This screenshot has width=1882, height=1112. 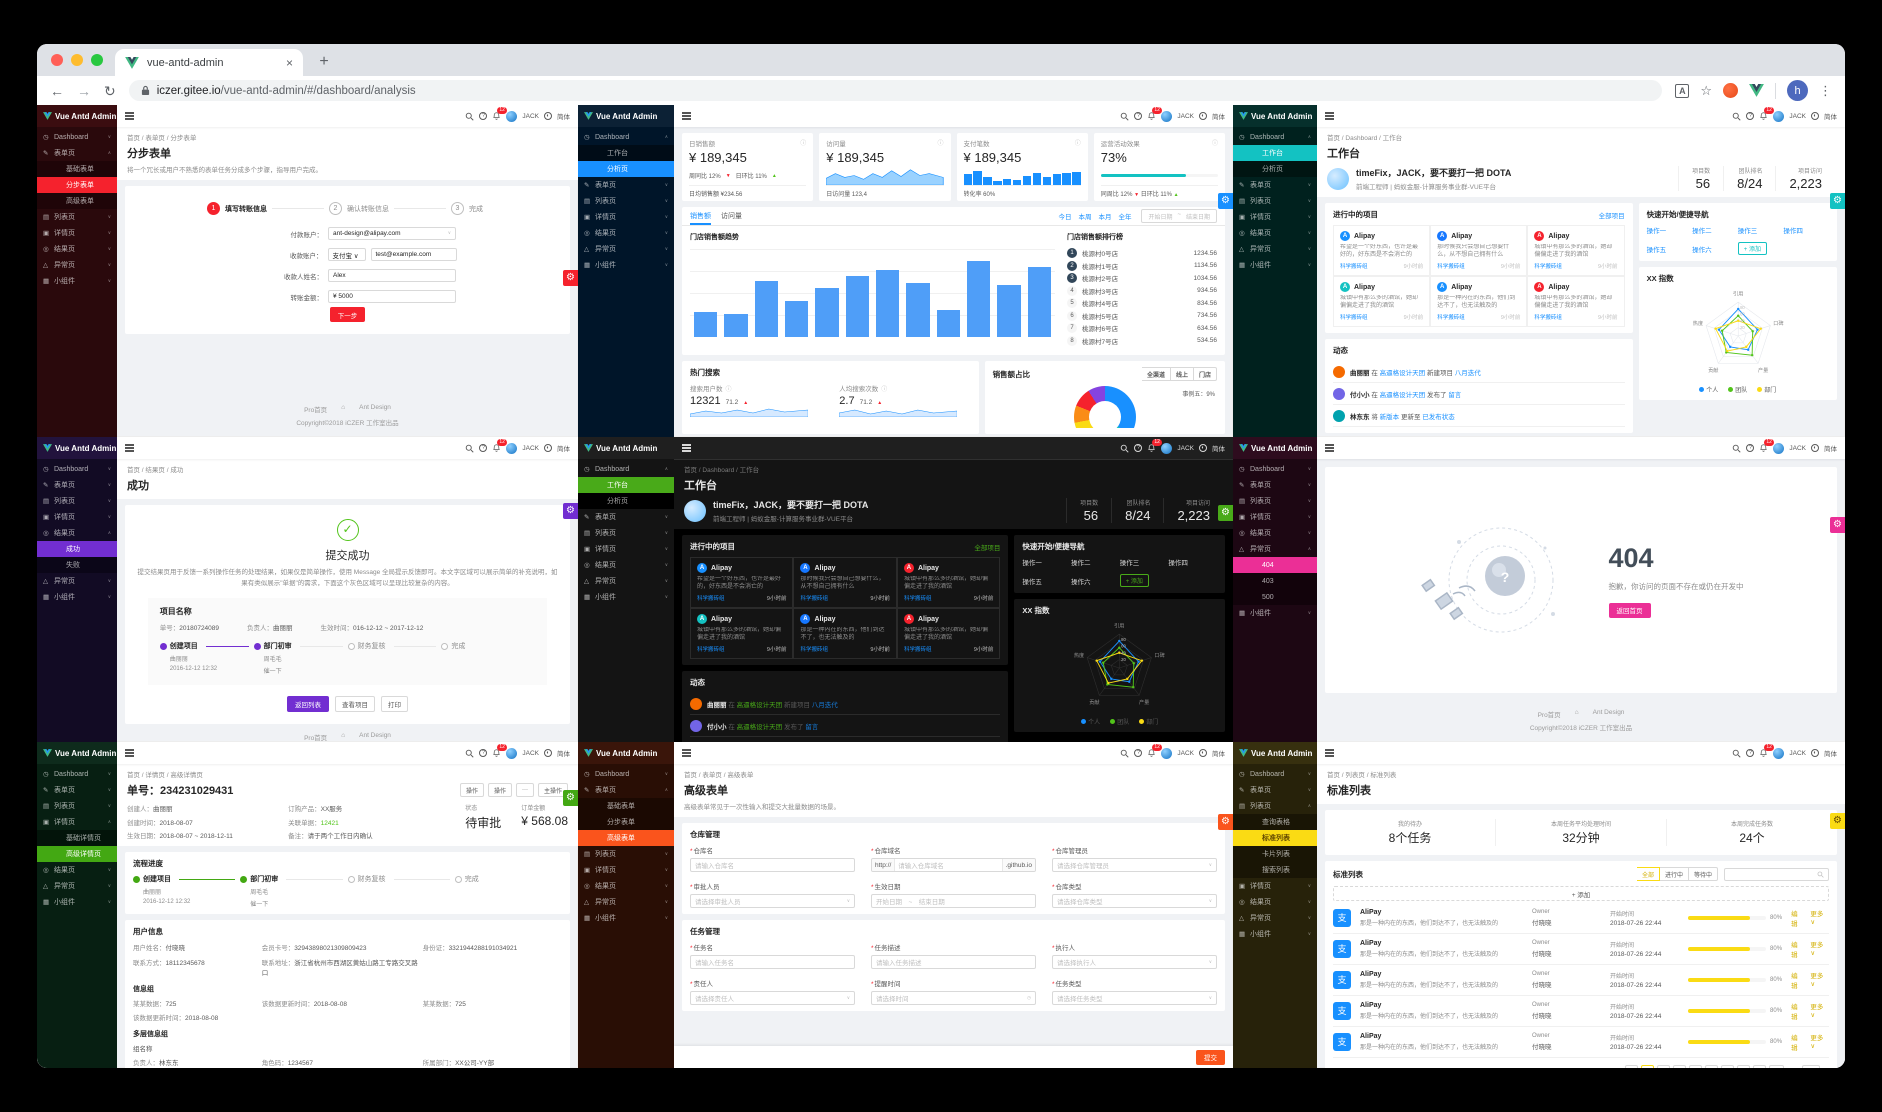 I want to click on sidebar-item-标准列表: 标准列表, so click(x=1275, y=838).